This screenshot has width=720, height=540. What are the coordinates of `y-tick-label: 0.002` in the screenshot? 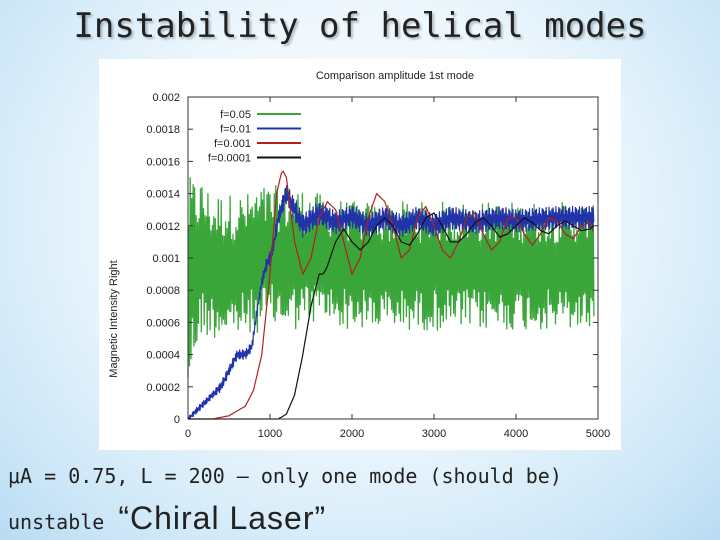 It's located at (166, 98).